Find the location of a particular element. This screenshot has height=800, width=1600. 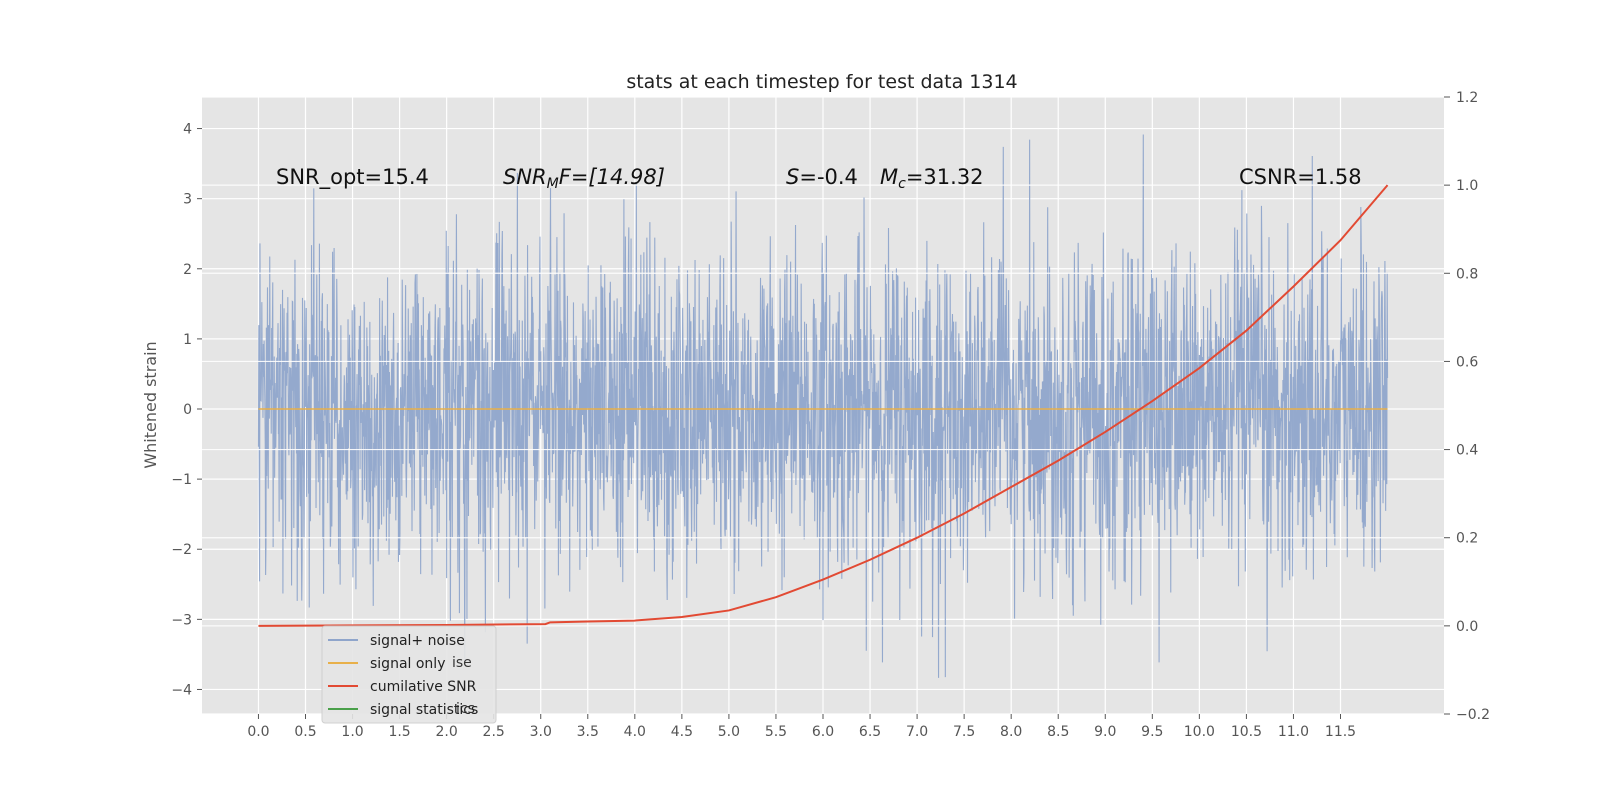

x-tick-label: 5.0 is located at coordinates (729, 732).